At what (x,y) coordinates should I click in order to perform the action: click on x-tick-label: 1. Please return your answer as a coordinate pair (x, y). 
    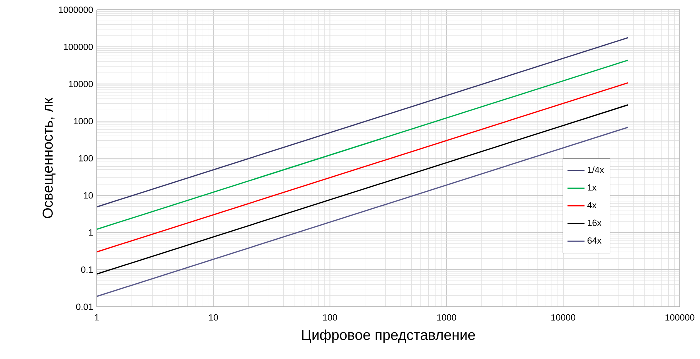
    Looking at the image, I should click on (97, 317).